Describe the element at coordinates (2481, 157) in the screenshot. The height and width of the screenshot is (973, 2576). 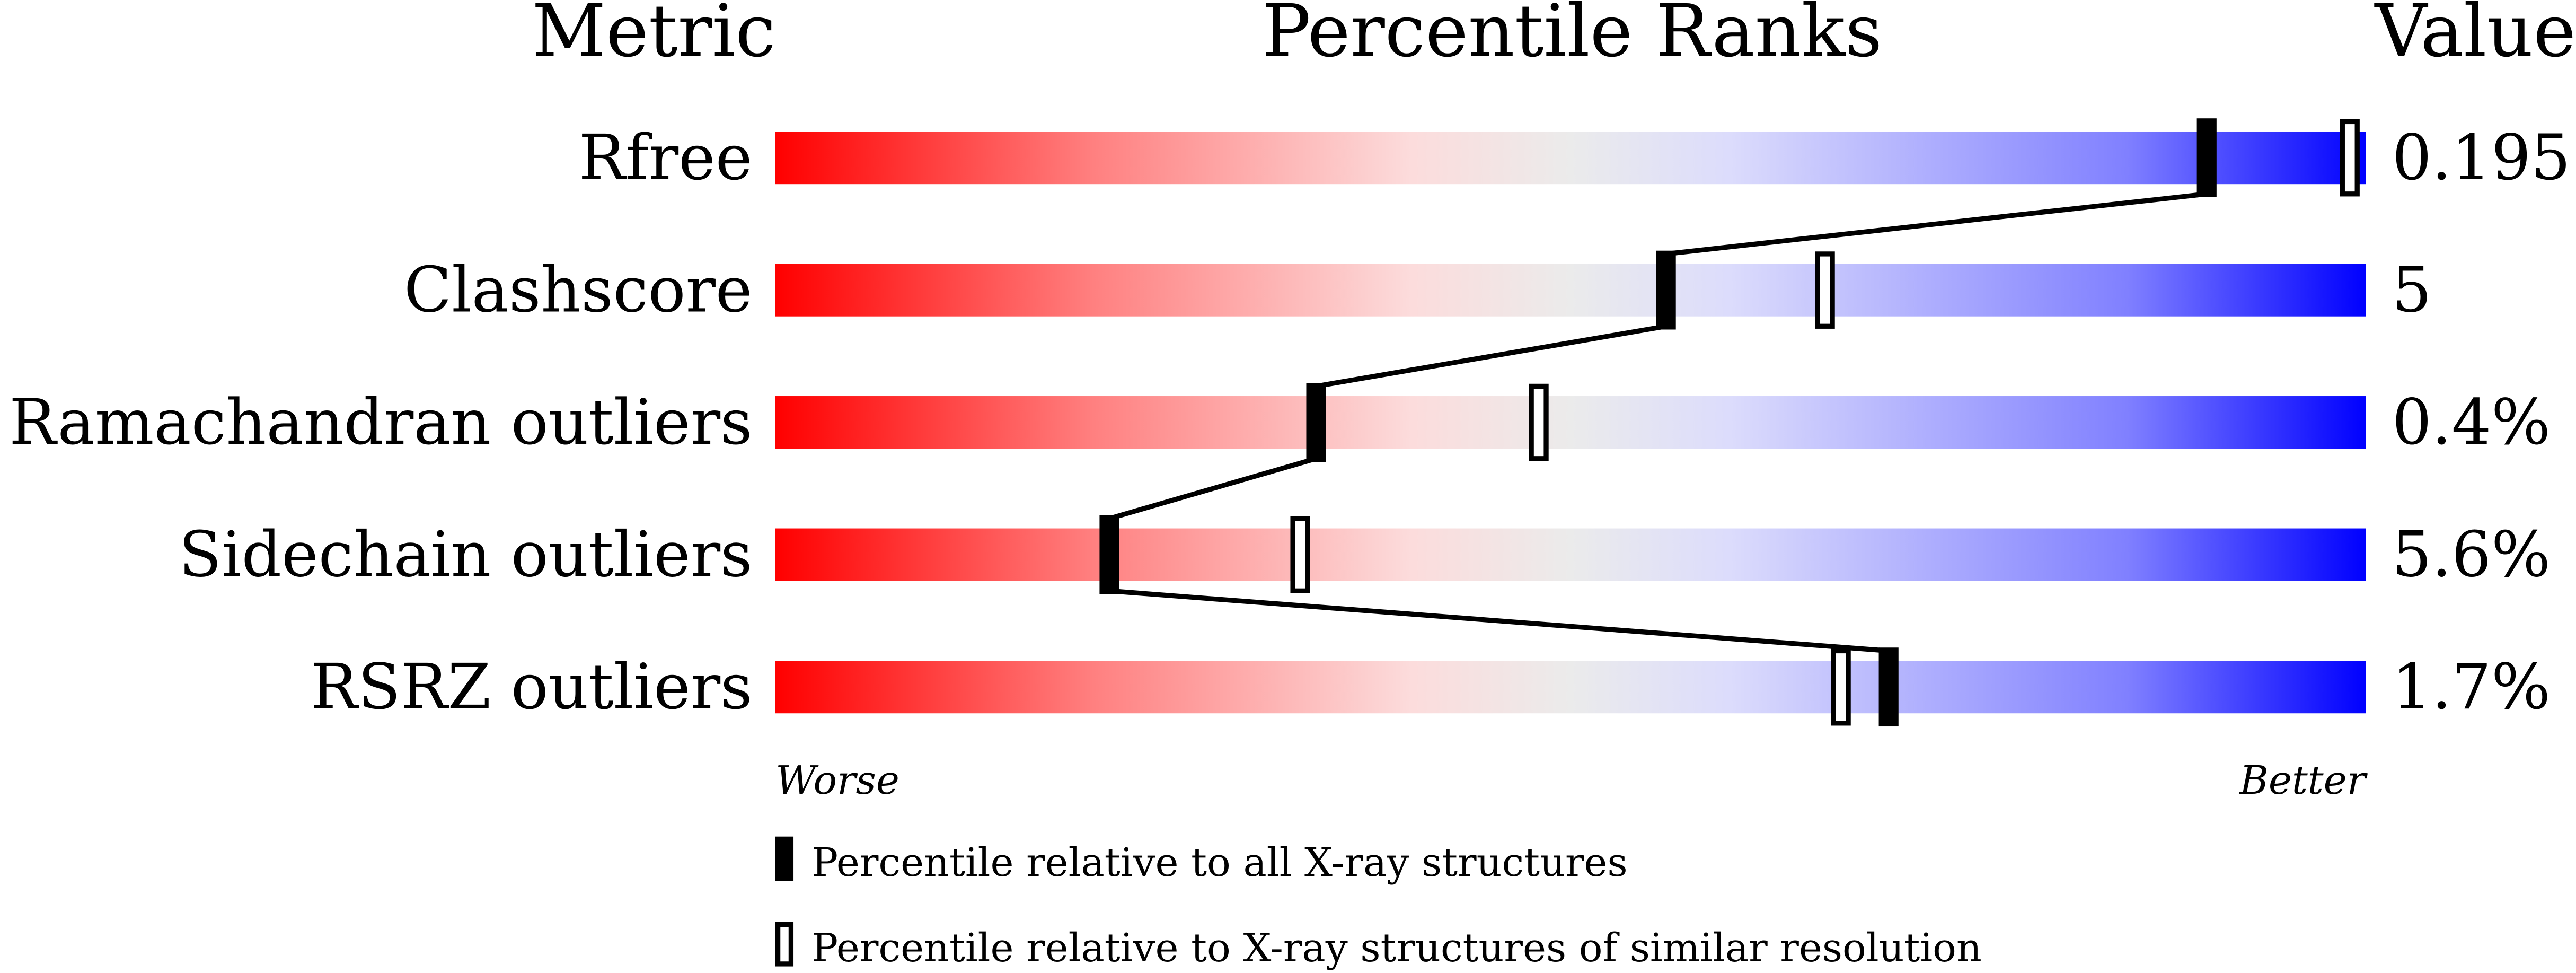
I see `metric-value: 0.195` at that location.